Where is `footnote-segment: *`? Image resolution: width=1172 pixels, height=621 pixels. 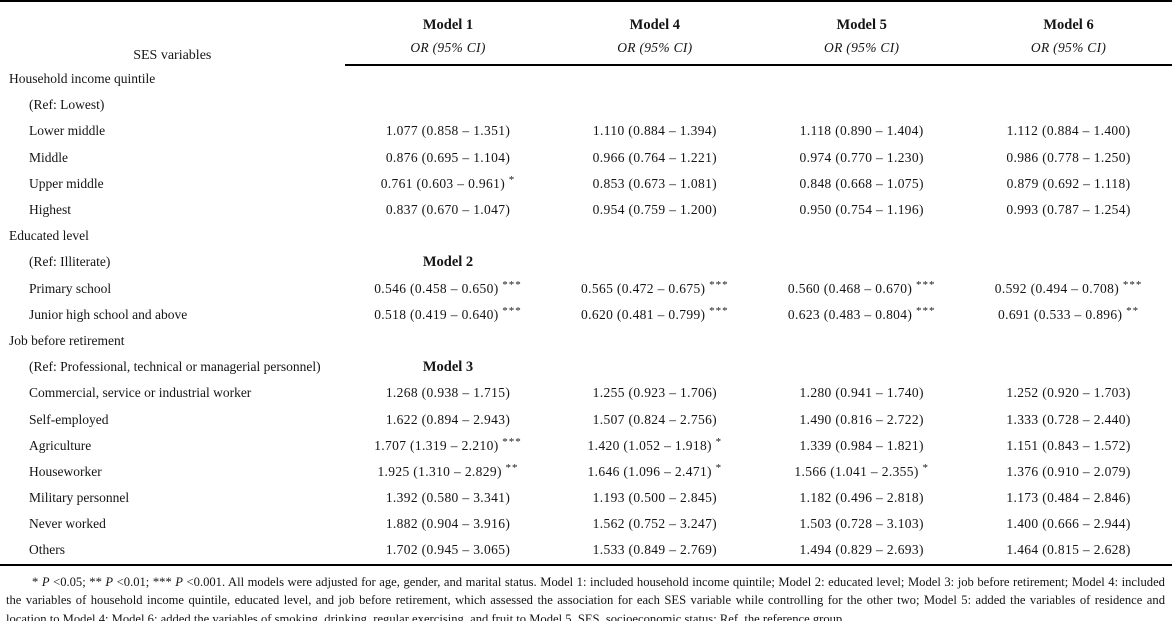 footnote-segment: * is located at coordinates (37, 581).